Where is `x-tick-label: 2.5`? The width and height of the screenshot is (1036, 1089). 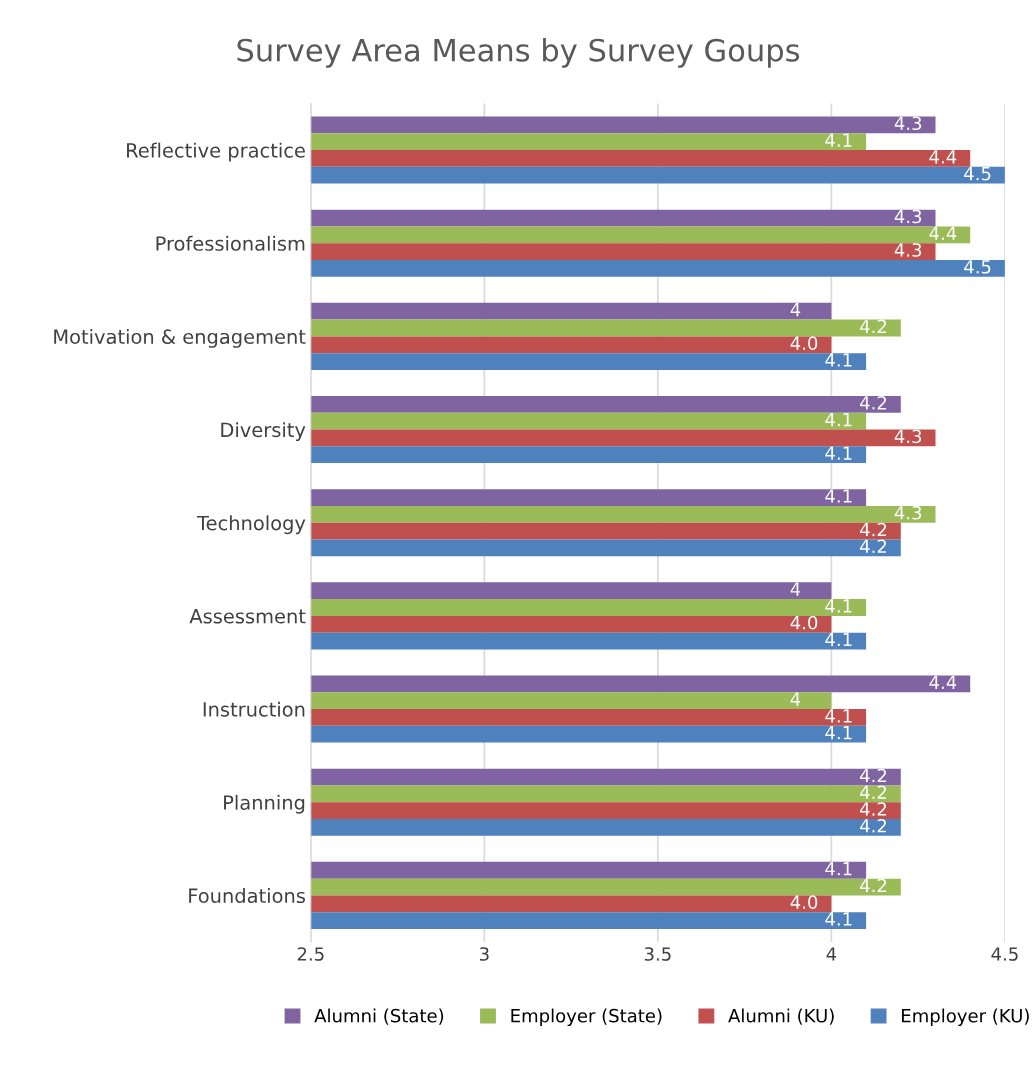 x-tick-label: 2.5 is located at coordinates (310, 954).